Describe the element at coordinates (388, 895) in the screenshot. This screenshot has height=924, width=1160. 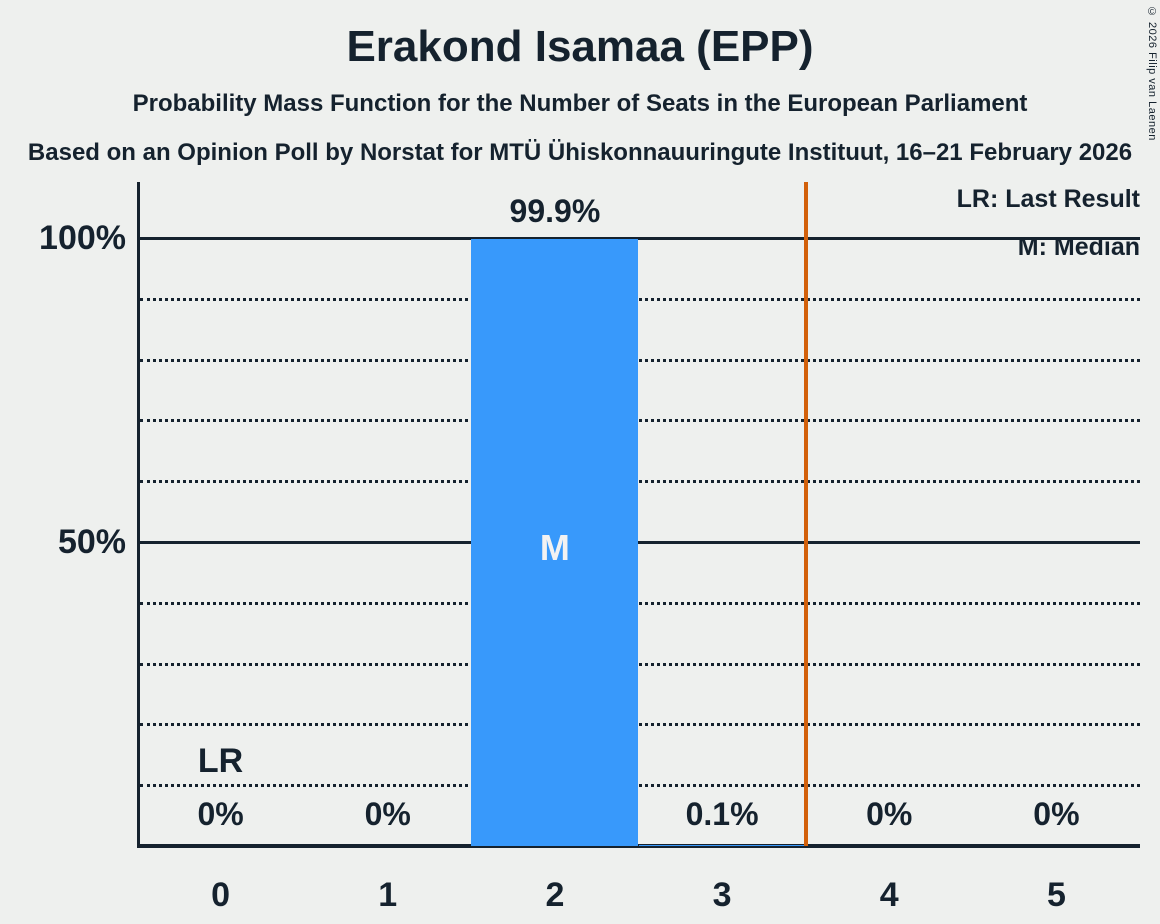
I see `x-tick-1: 1` at that location.